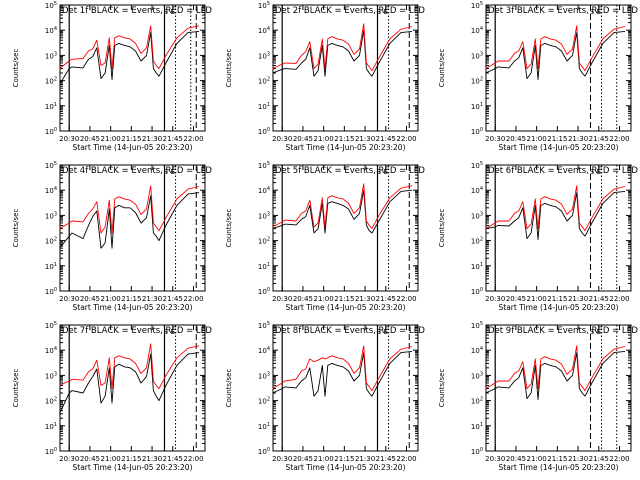 The image size is (640, 480). What do you see at coordinates (563, 11) in the screenshot?
I see `panel-title: Det 3f BLACK = Events, RED = LLD` at bounding box center [563, 11].